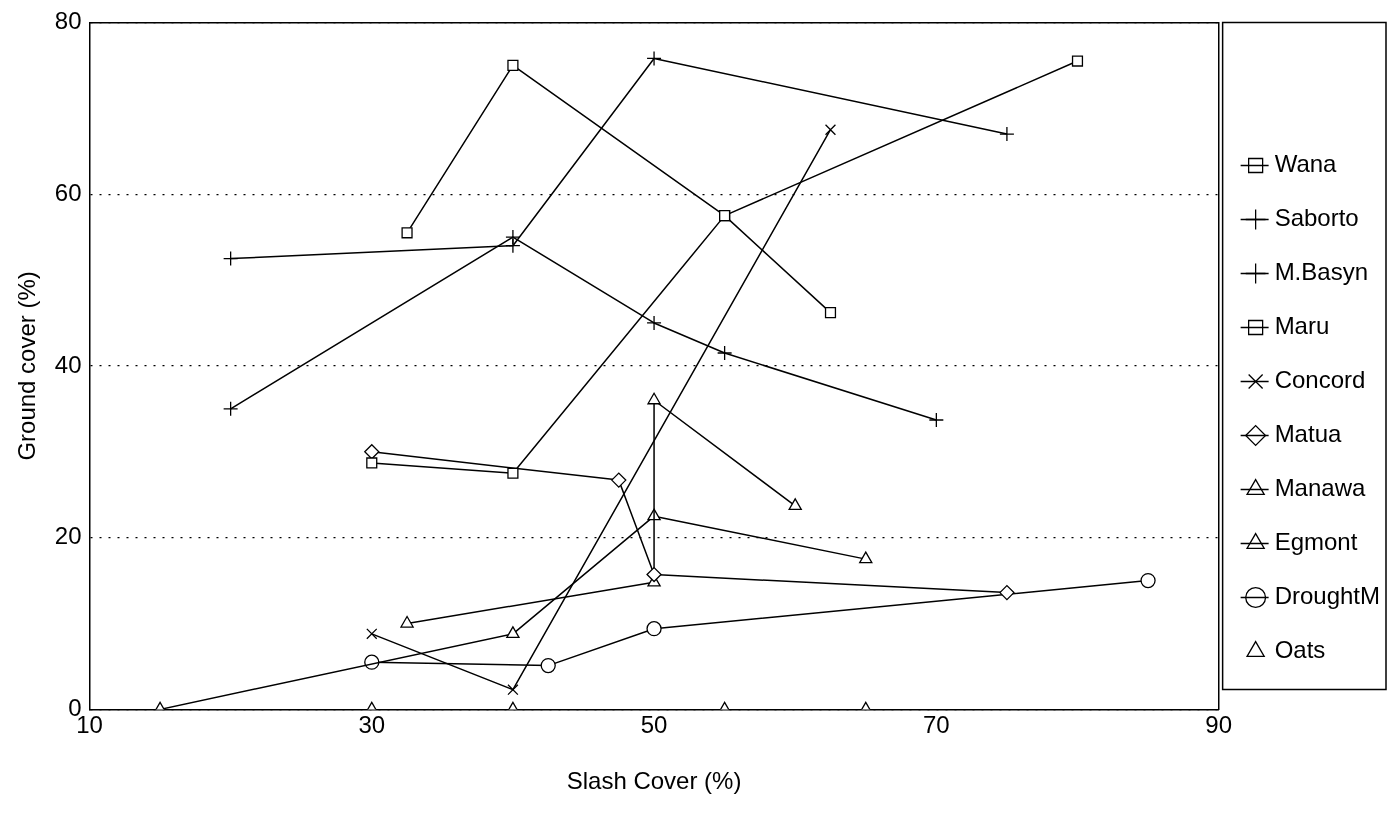 The height and width of the screenshot is (821, 1396). I want to click on x-tick-label: 50, so click(654, 725).